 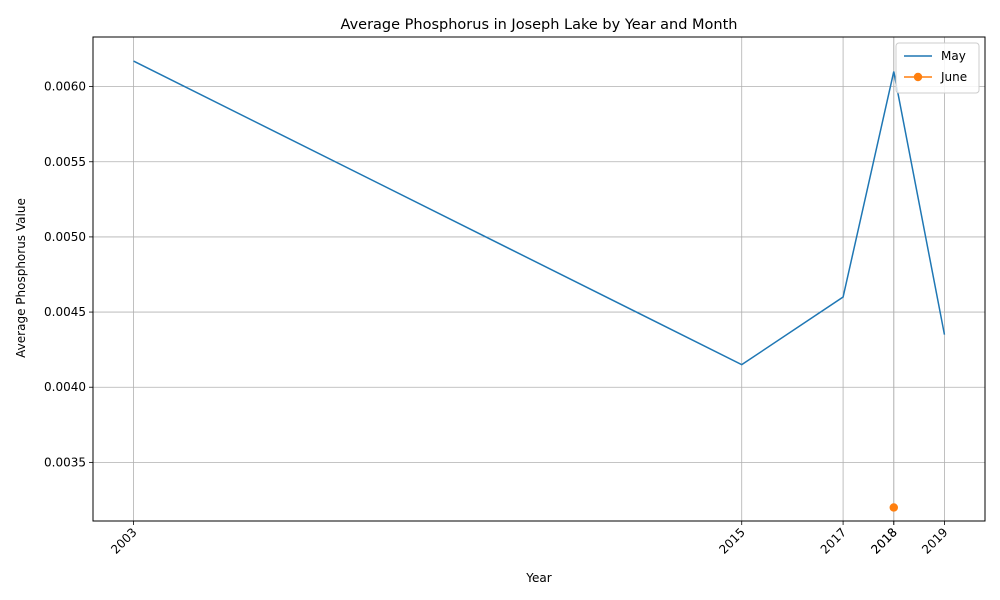 What do you see at coordinates (883, 540) in the screenshot?
I see `x-tick-label: 2018` at bounding box center [883, 540].